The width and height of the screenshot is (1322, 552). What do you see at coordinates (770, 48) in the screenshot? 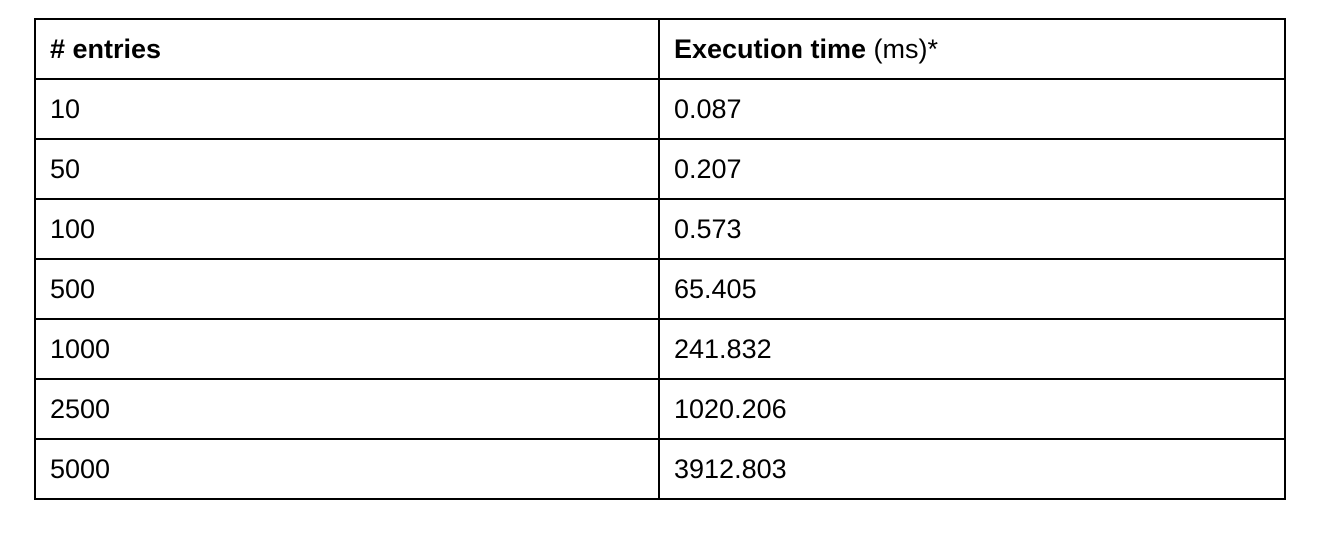
I see `header-execution-time-label: Execution time` at bounding box center [770, 48].